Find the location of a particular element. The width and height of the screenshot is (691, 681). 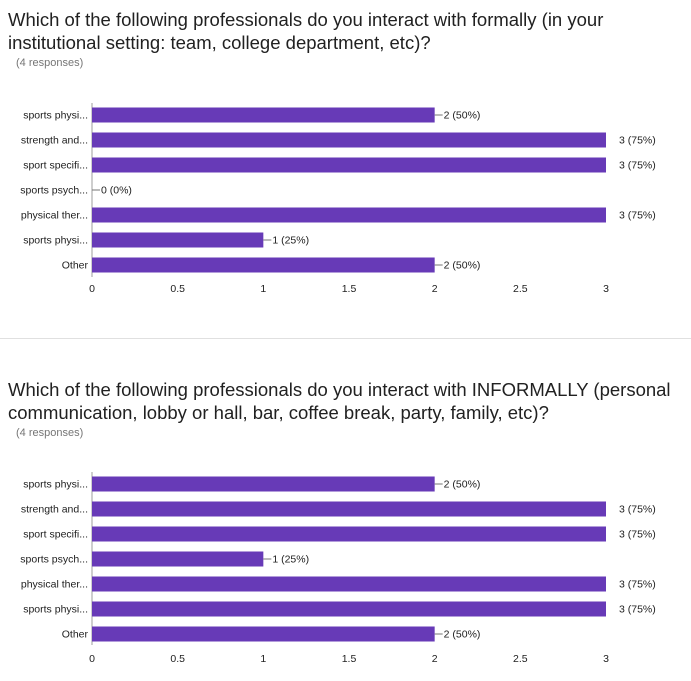

data-label: 0 (0%) is located at coordinates (116, 191).